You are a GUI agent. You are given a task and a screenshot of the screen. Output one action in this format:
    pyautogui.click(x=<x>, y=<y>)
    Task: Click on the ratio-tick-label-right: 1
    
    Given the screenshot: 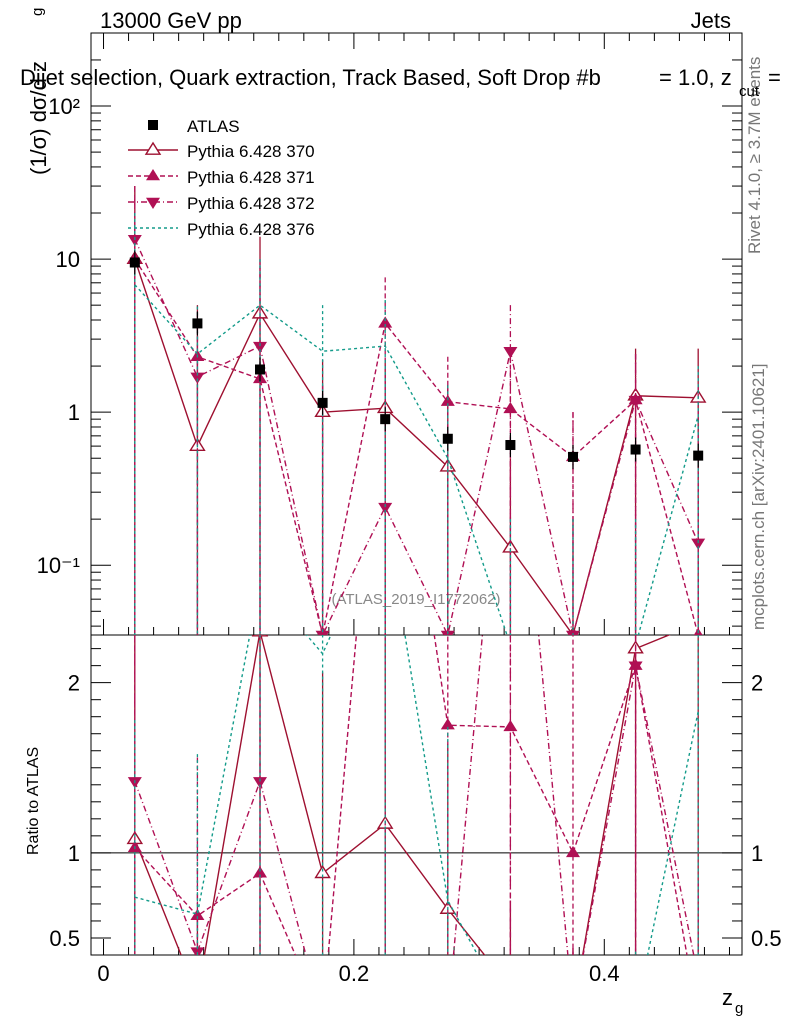 What is the action you would take?
    pyautogui.click(x=757, y=853)
    